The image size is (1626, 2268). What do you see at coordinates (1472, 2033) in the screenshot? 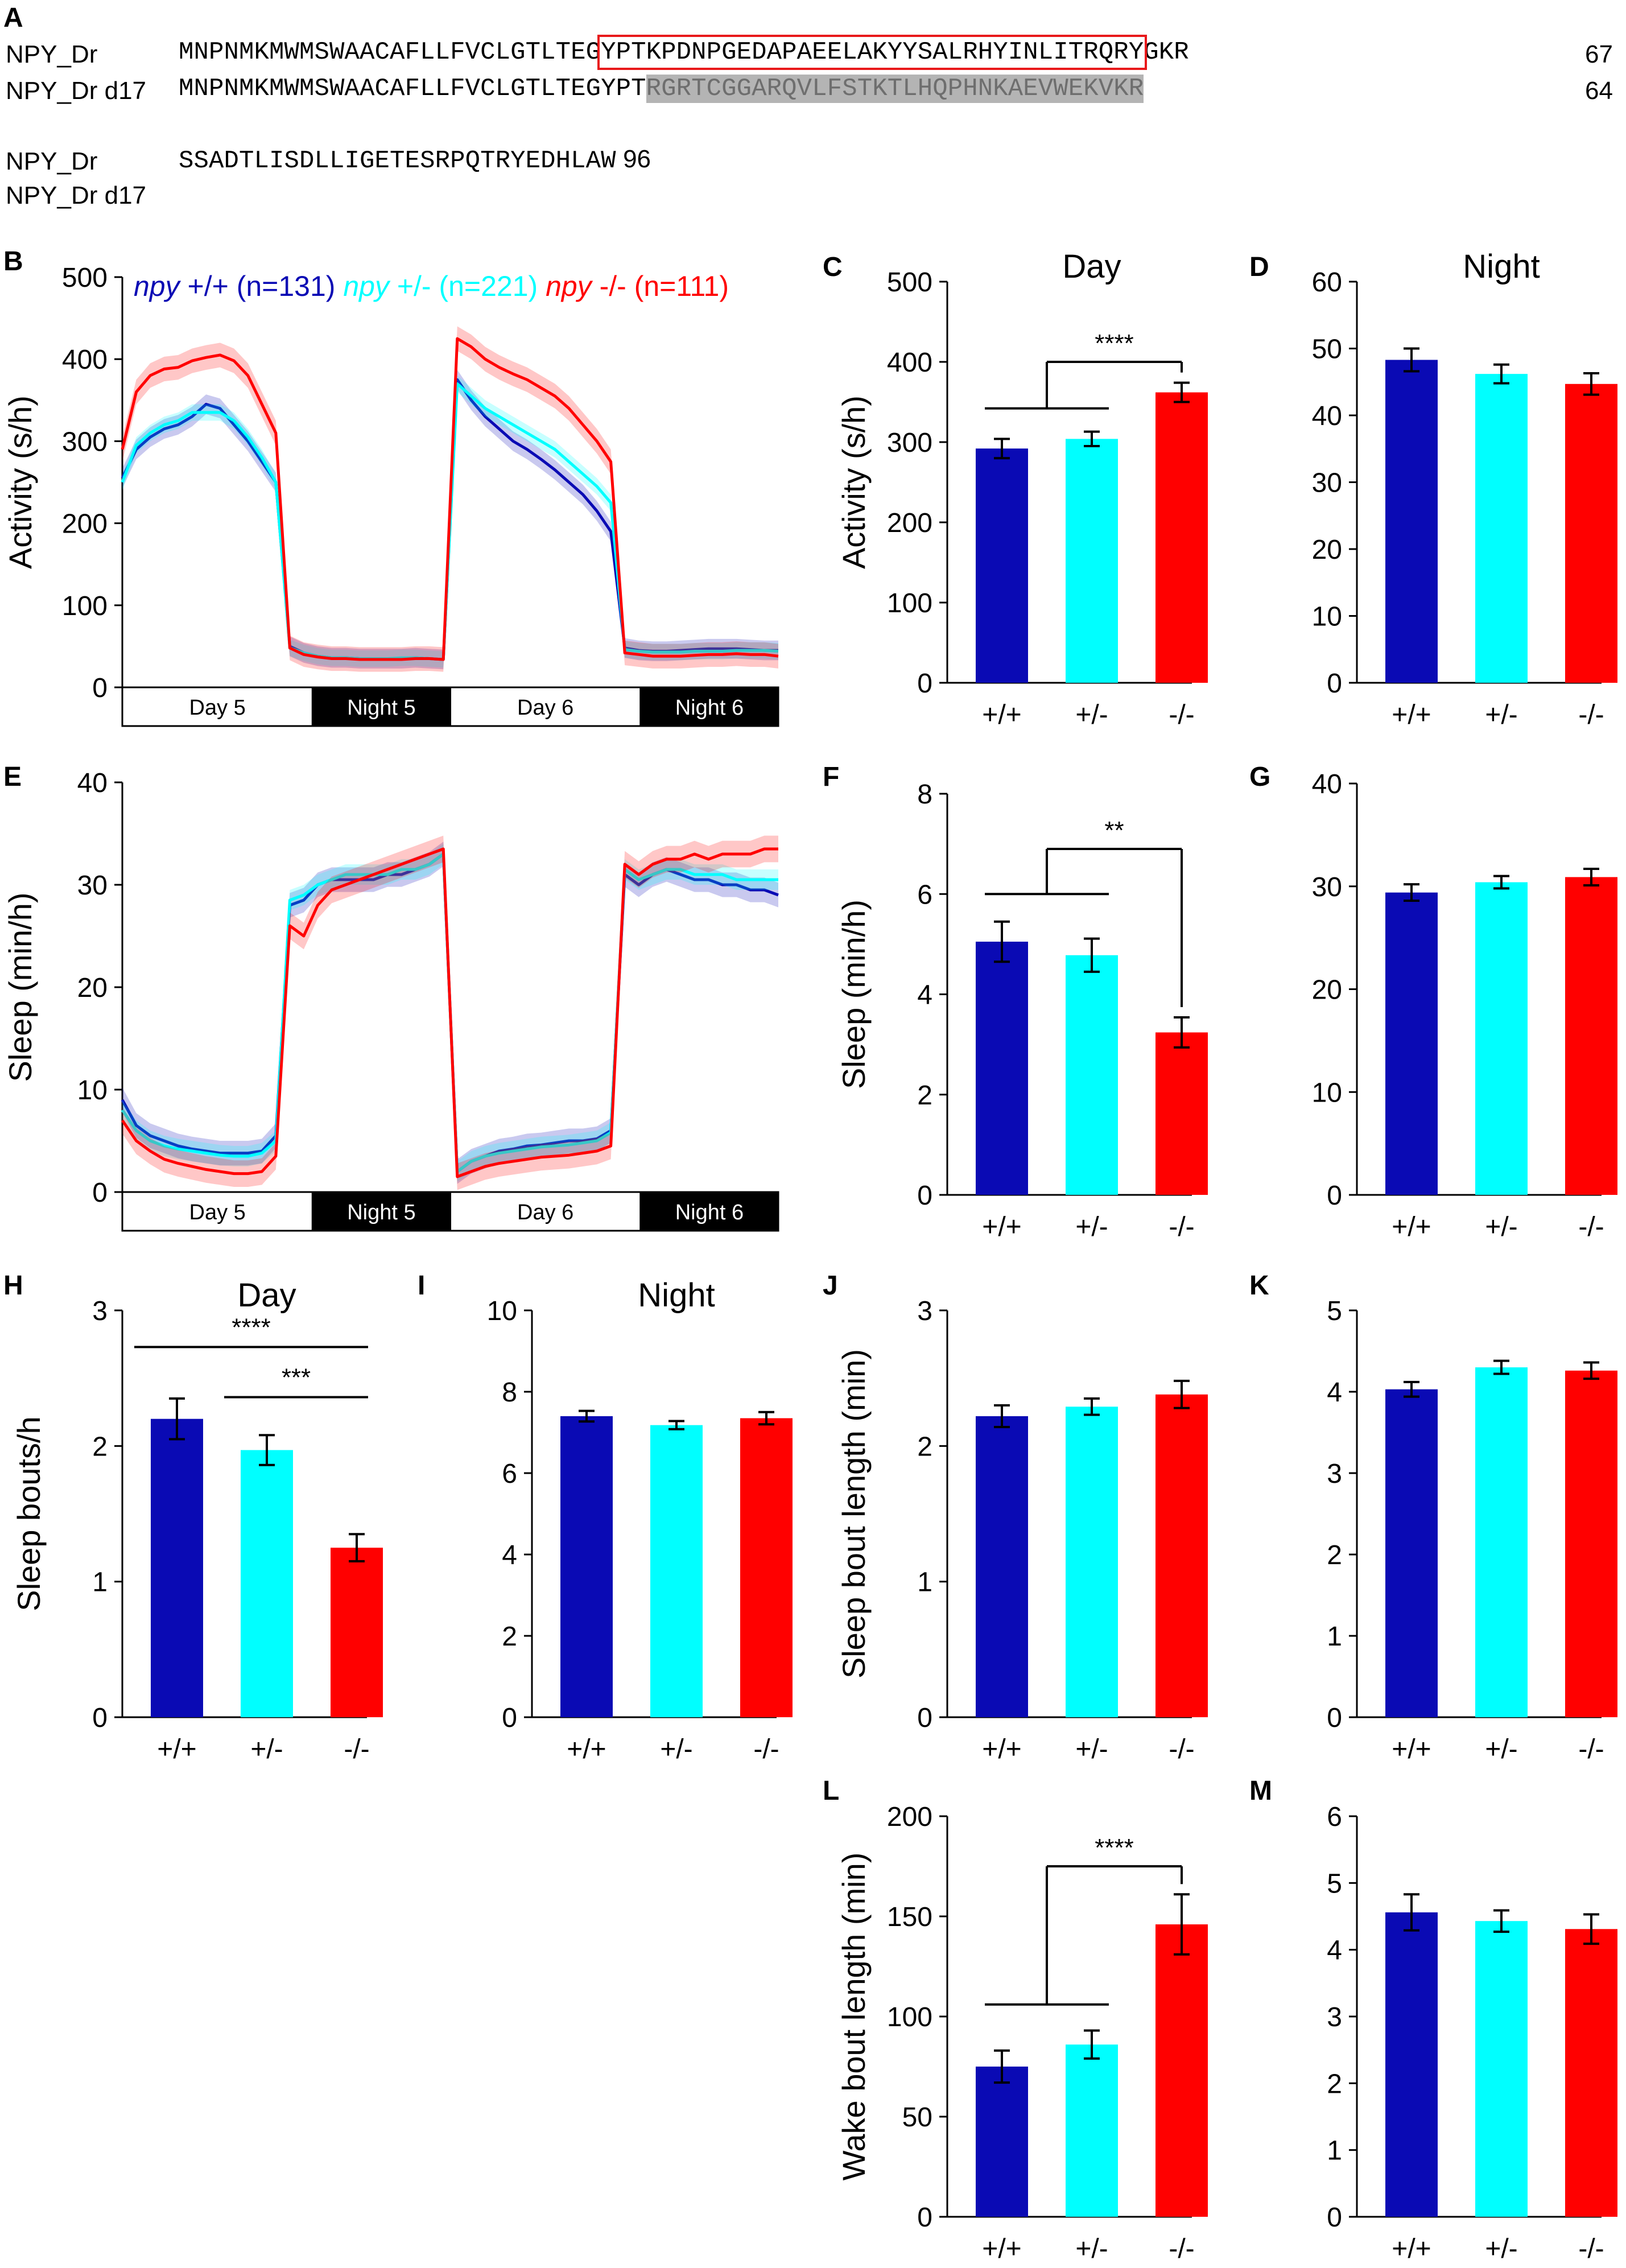
I see `night-wake-bout-length-bar-chart: 0 1 2 3 4 5 6 +/+ +/- -/-` at bounding box center [1472, 2033].